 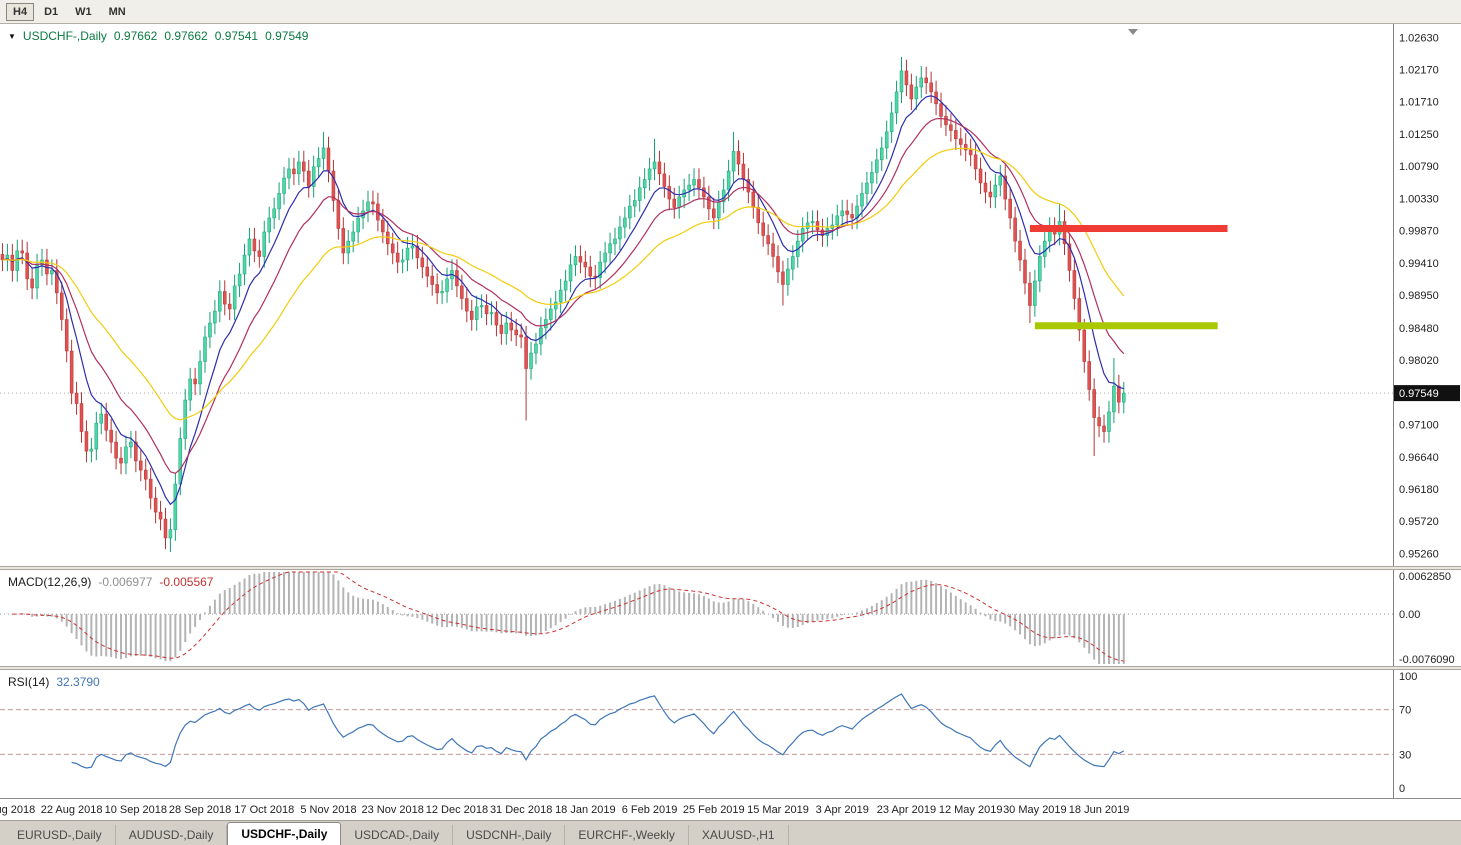 I want to click on svg-text: 0.95260, so click(x=1419, y=554).